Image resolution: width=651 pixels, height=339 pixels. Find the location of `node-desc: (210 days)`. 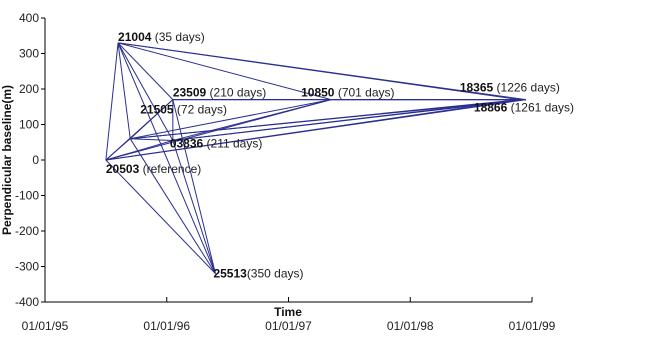

node-desc: (210 days) is located at coordinates (236, 93).